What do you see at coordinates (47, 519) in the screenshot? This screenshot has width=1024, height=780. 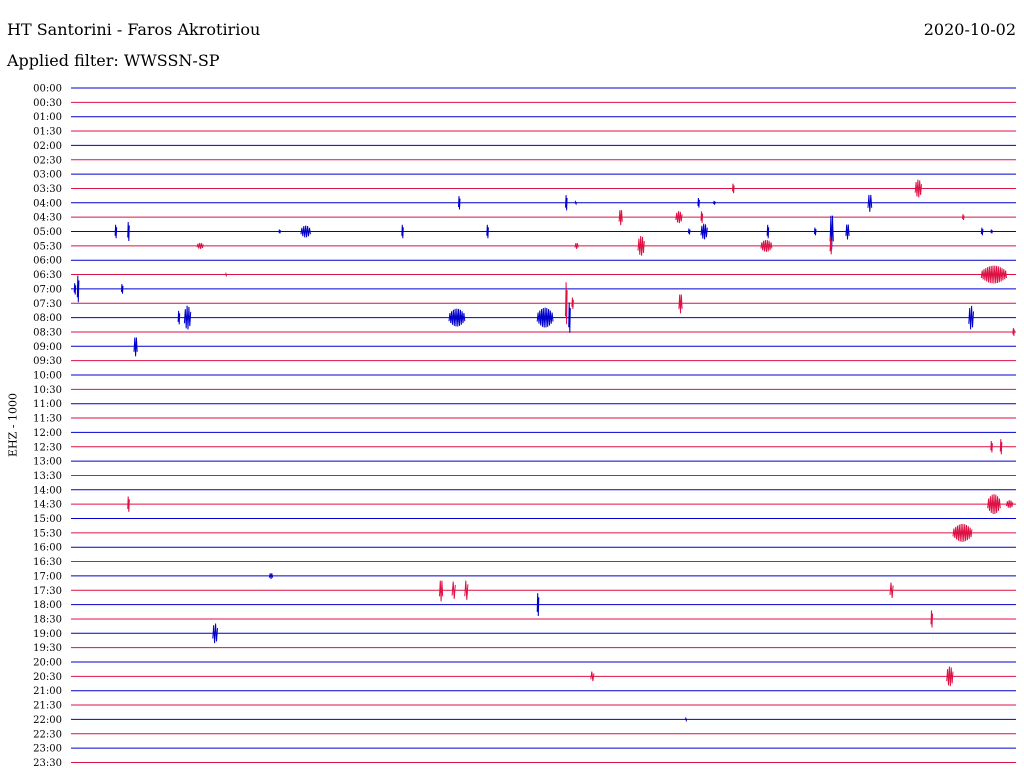 I see `time-tick-label: 15:00` at bounding box center [47, 519].